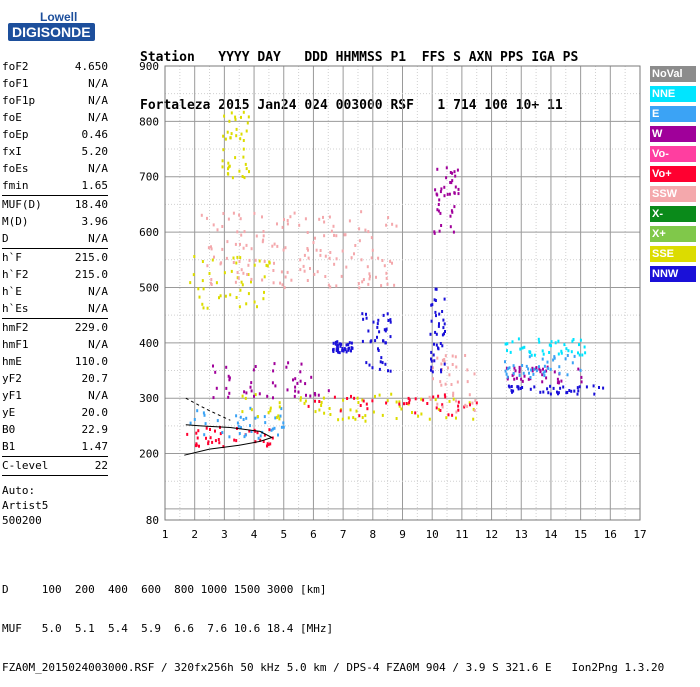 This screenshot has height=687, width=700. I want to click on param-value: 20.0, so click(95, 412).